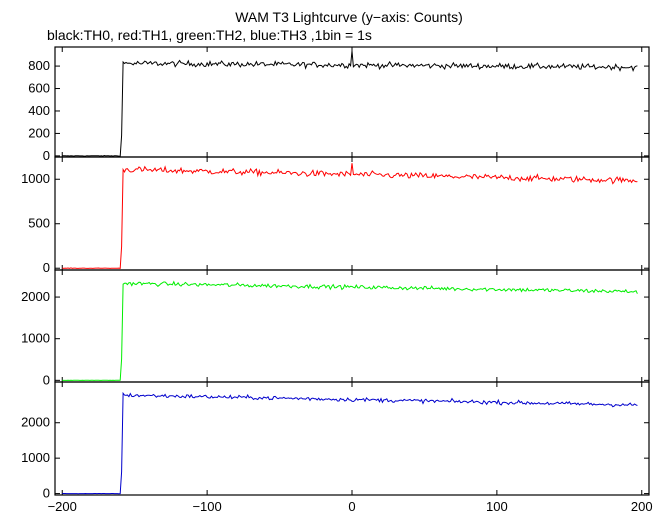 The width and height of the screenshot is (669, 515). Describe the element at coordinates (39, 65) in the screenshot. I see `y-tick-label: 800` at that location.